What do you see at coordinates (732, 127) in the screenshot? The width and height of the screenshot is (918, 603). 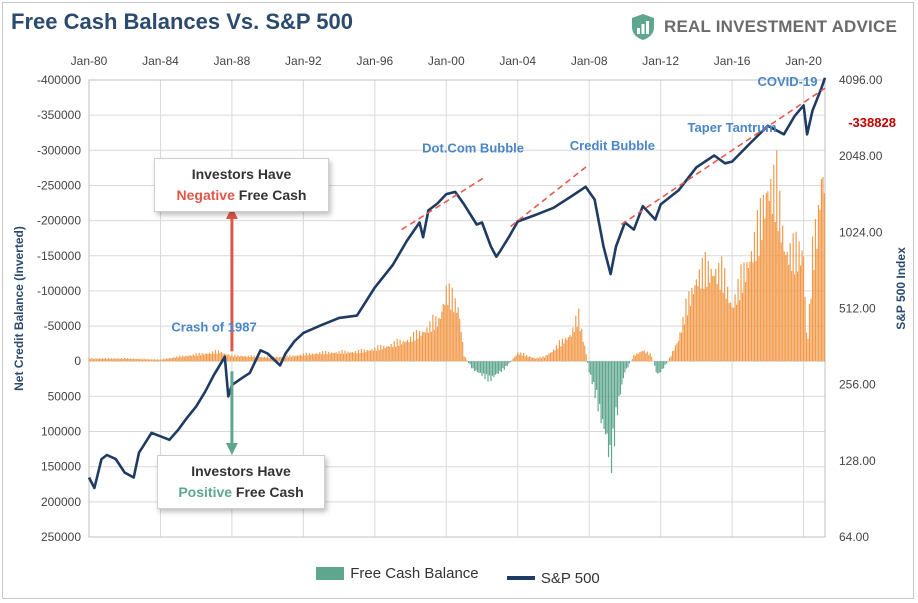 I see `annotation-label: Taper Tantrum` at bounding box center [732, 127].